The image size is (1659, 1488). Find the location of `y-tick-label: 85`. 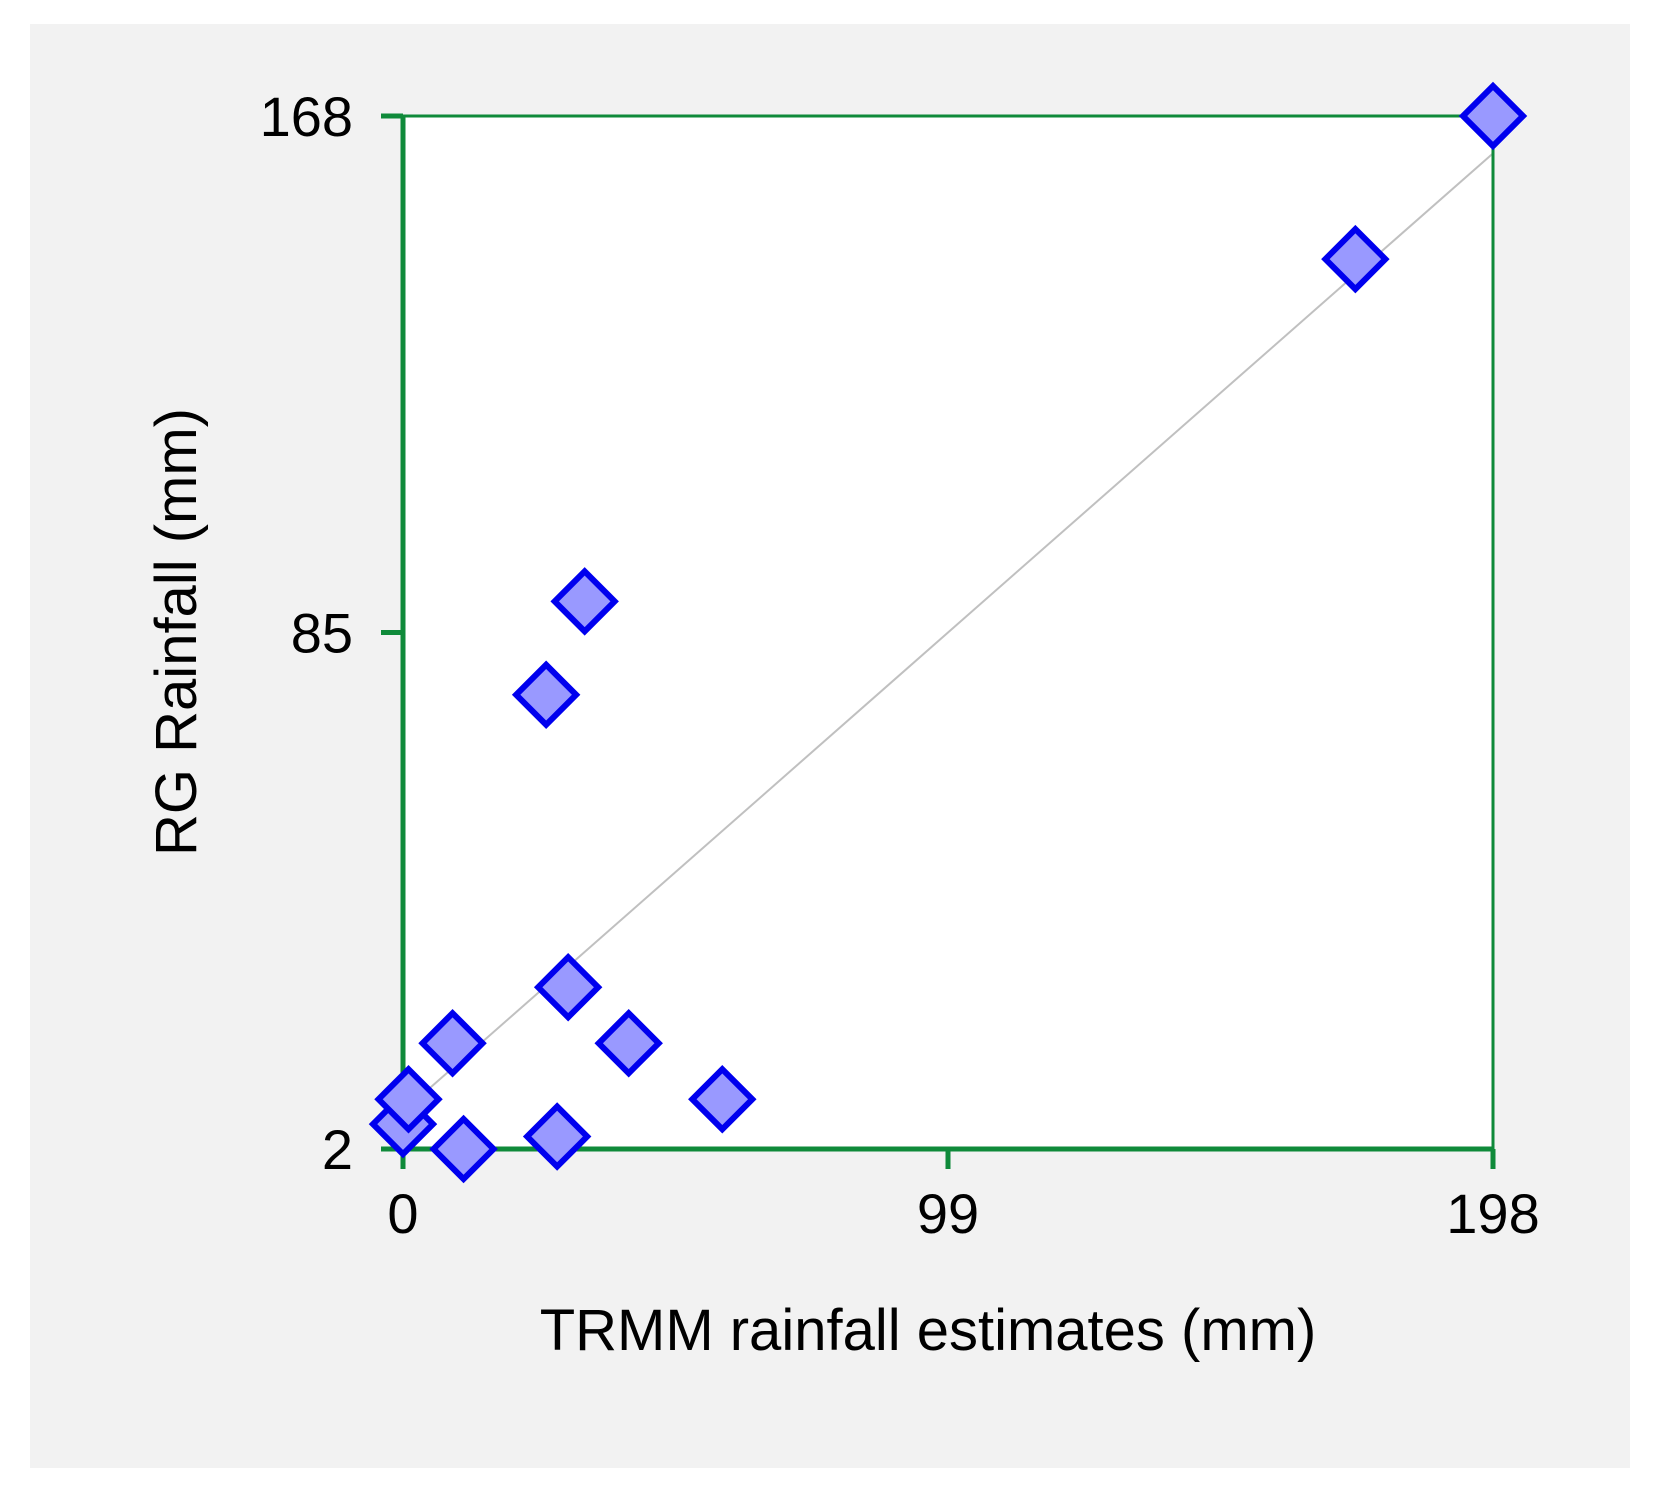

y-tick-label: 85 is located at coordinates (322, 633).